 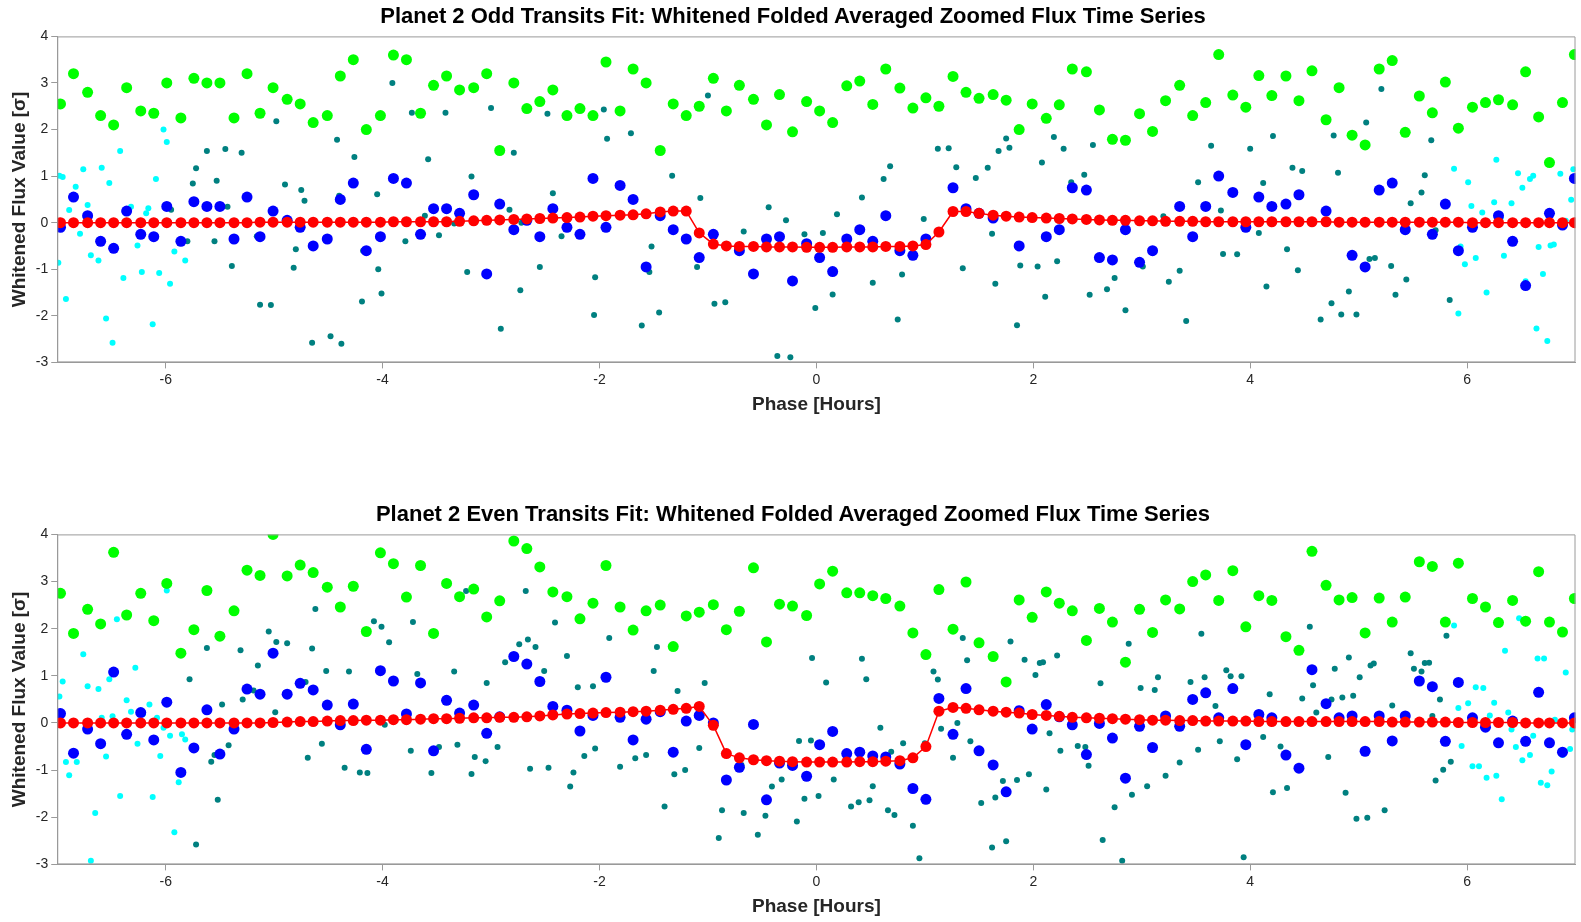 What do you see at coordinates (793, 16) in the screenshot?
I see `chart-title: Planet 2 Odd Transits Fit: Whitened Folded Averaged Zoomed Flux Time Series` at bounding box center [793, 16].